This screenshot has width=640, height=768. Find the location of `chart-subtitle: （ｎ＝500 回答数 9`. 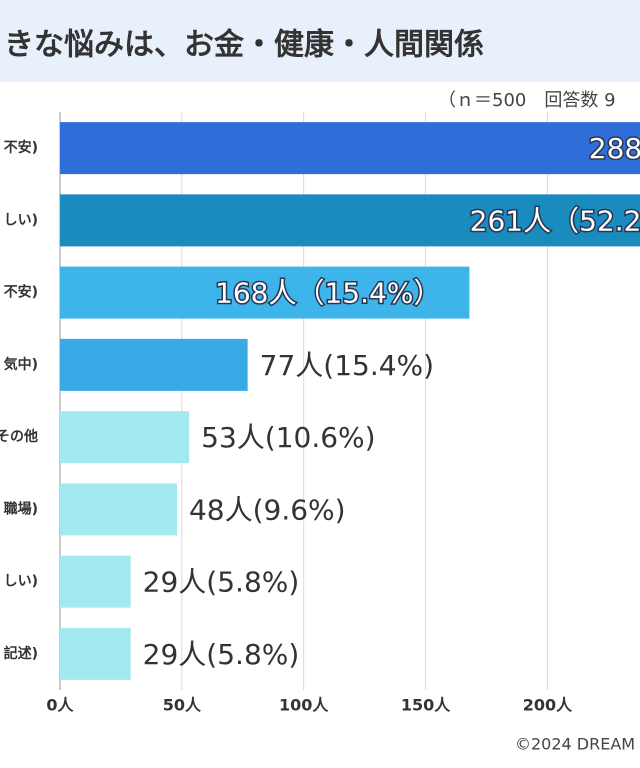

chart-subtitle: （ｎ＝500 回答数 9 is located at coordinates (527, 100).